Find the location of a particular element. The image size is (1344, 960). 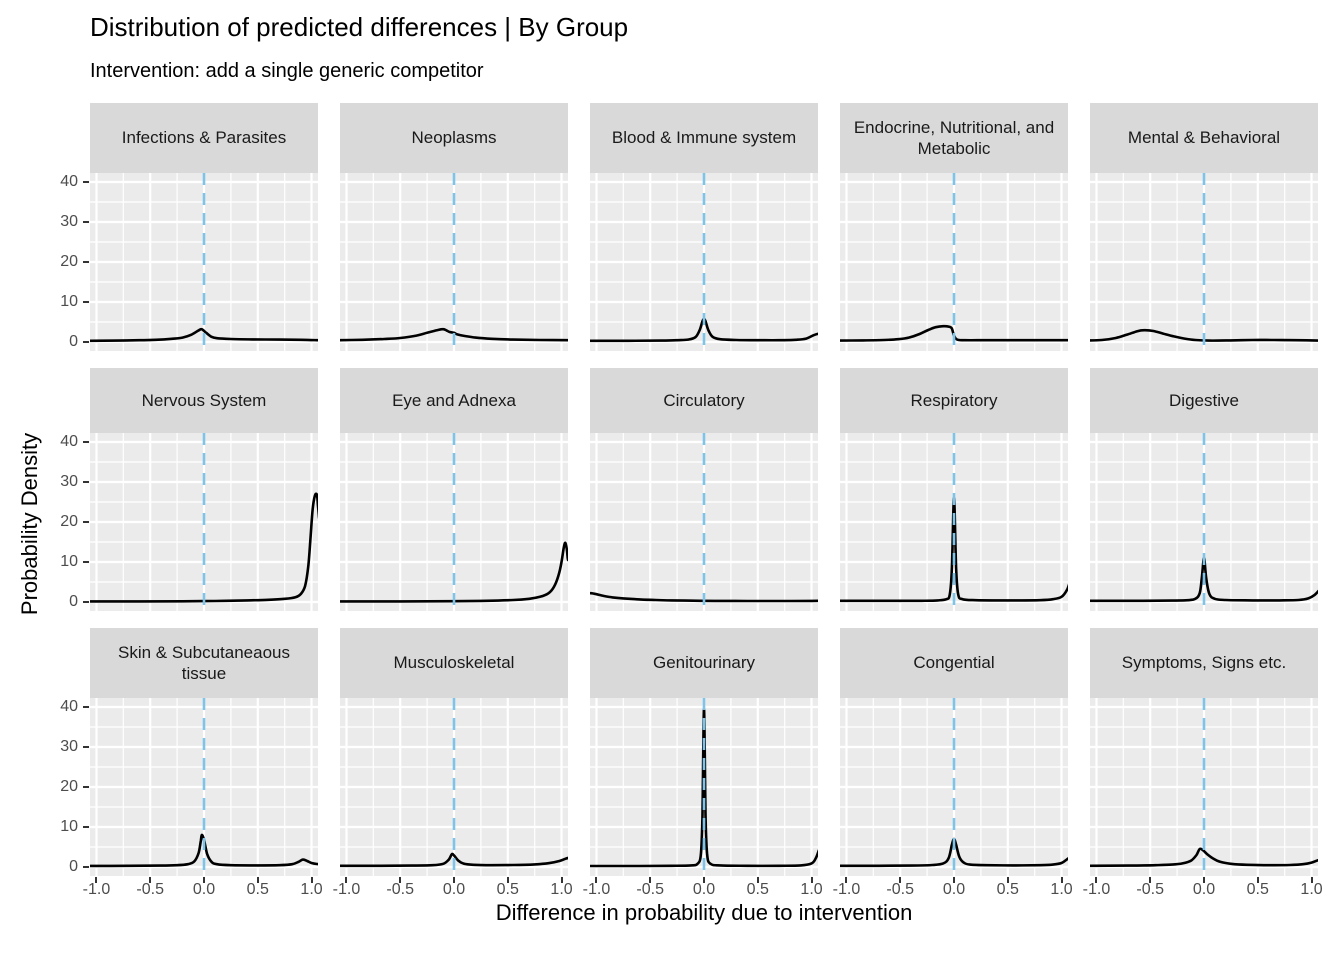

facet-label: Congential is located at coordinates (954, 663).